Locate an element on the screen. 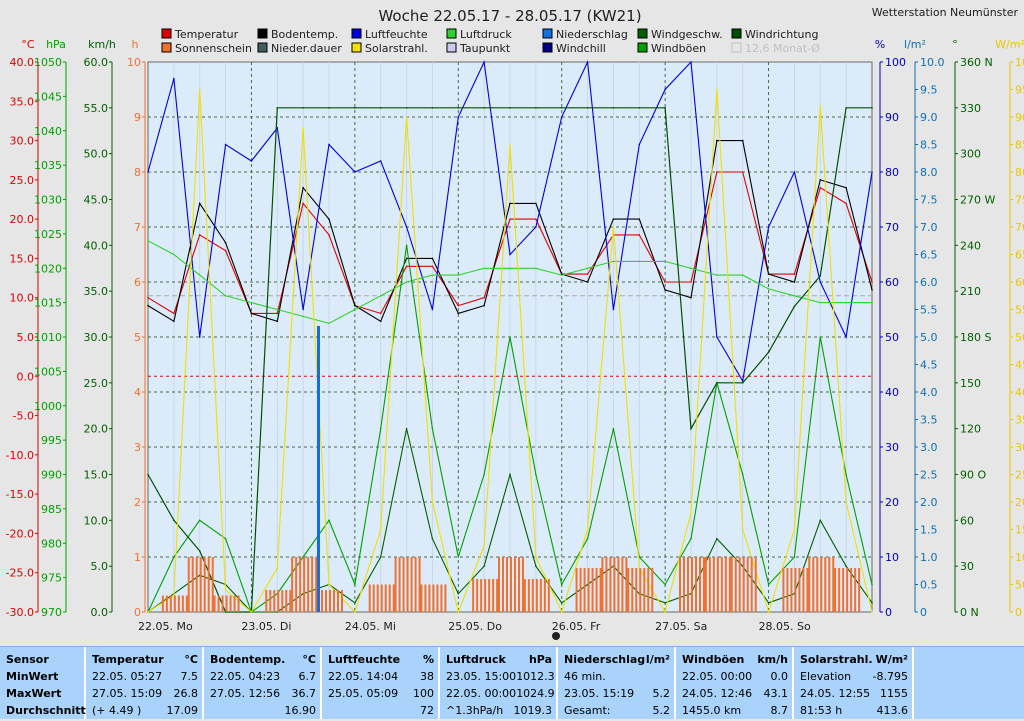 This screenshot has height=721, width=1024. axis-unit: % is located at coordinates (880, 44).